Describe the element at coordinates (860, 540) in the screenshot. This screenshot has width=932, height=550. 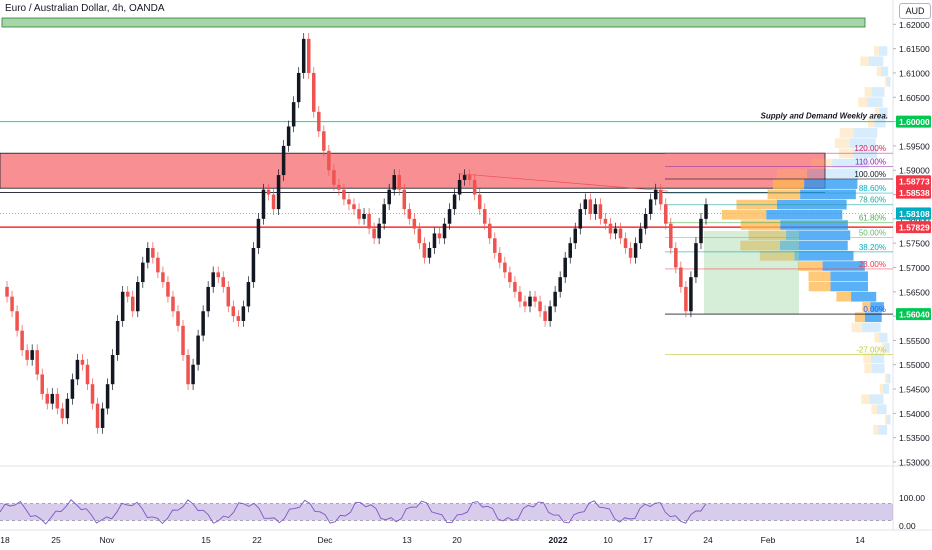
I see `x-tick-label: 14` at that location.